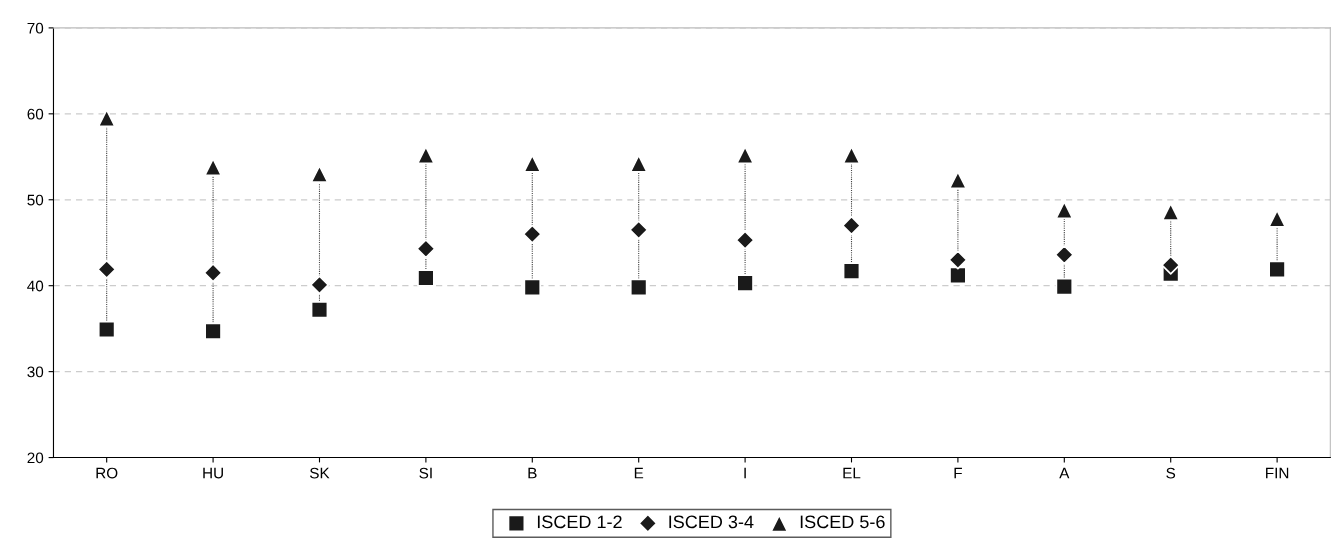  I want to click on y-tick-label: 20, so click(35, 458).